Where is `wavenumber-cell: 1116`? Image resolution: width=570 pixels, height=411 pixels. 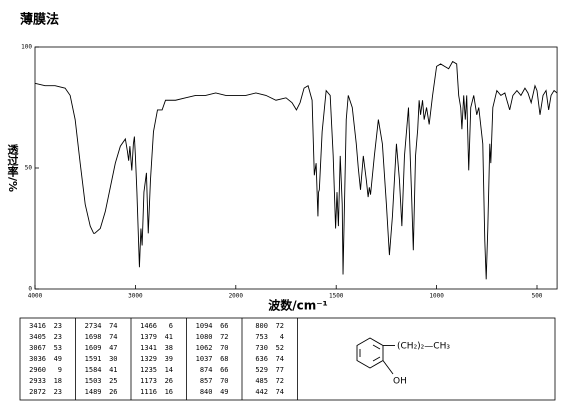
wavenumber-cell: 1116 is located at coordinates (148, 392).